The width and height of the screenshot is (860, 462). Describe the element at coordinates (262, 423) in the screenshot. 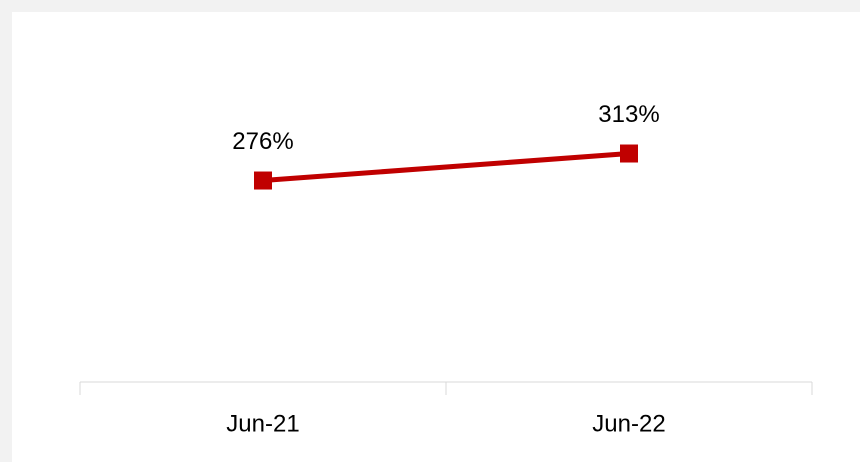

I see `x-tick-label: Jun-21` at that location.